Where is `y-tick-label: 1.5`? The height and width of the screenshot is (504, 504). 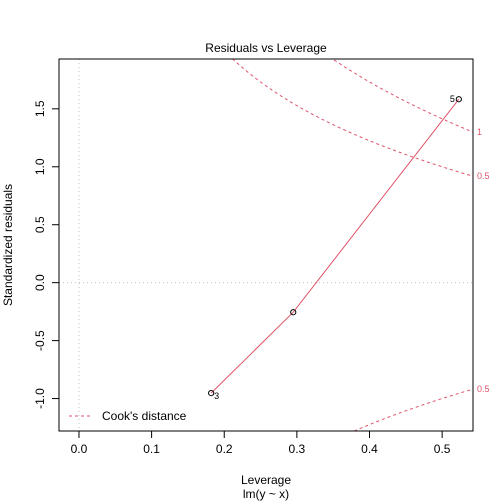 y-tick-label: 1.5 is located at coordinates (40, 108).